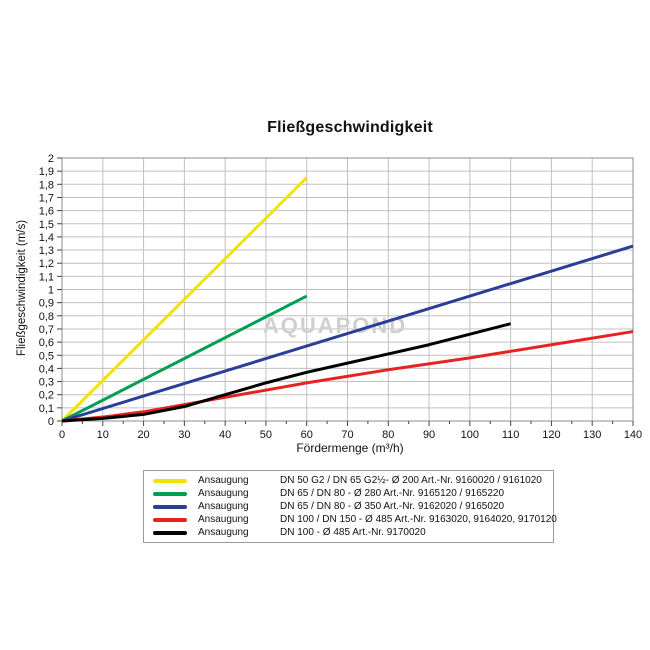 The height and width of the screenshot is (650, 650). Describe the element at coordinates (350, 448) in the screenshot. I see `x-axis-label: Fördermenge (m³/h)` at that location.